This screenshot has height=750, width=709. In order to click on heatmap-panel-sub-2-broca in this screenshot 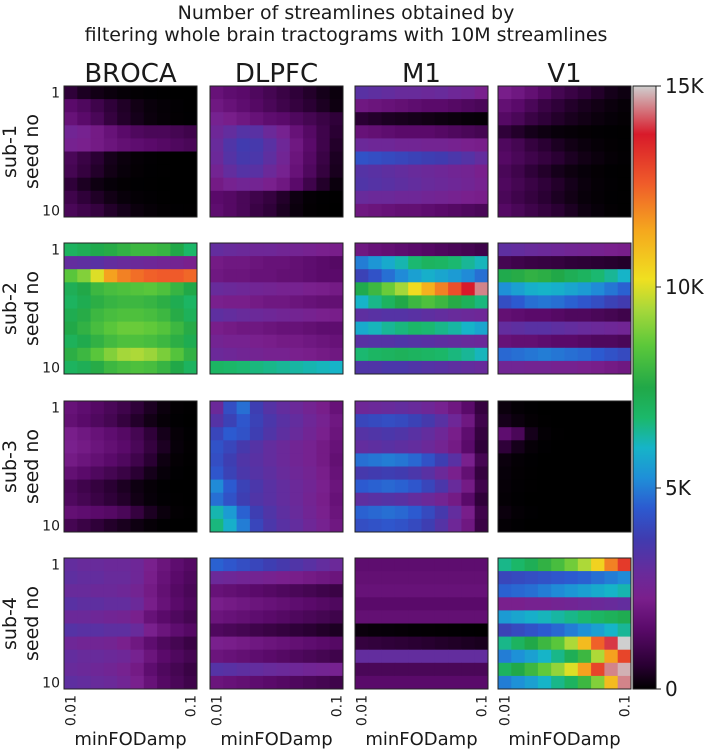, I will do `click(130, 308)`.